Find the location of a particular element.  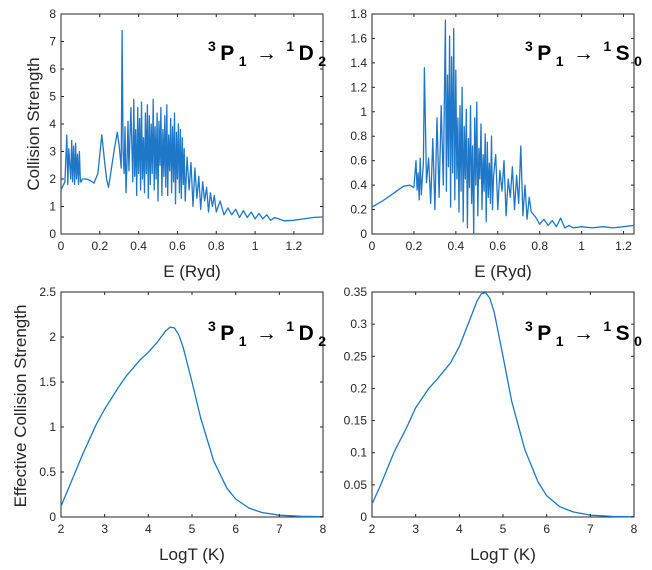

y-tick-label: 0.05 is located at coordinates (356, 485).